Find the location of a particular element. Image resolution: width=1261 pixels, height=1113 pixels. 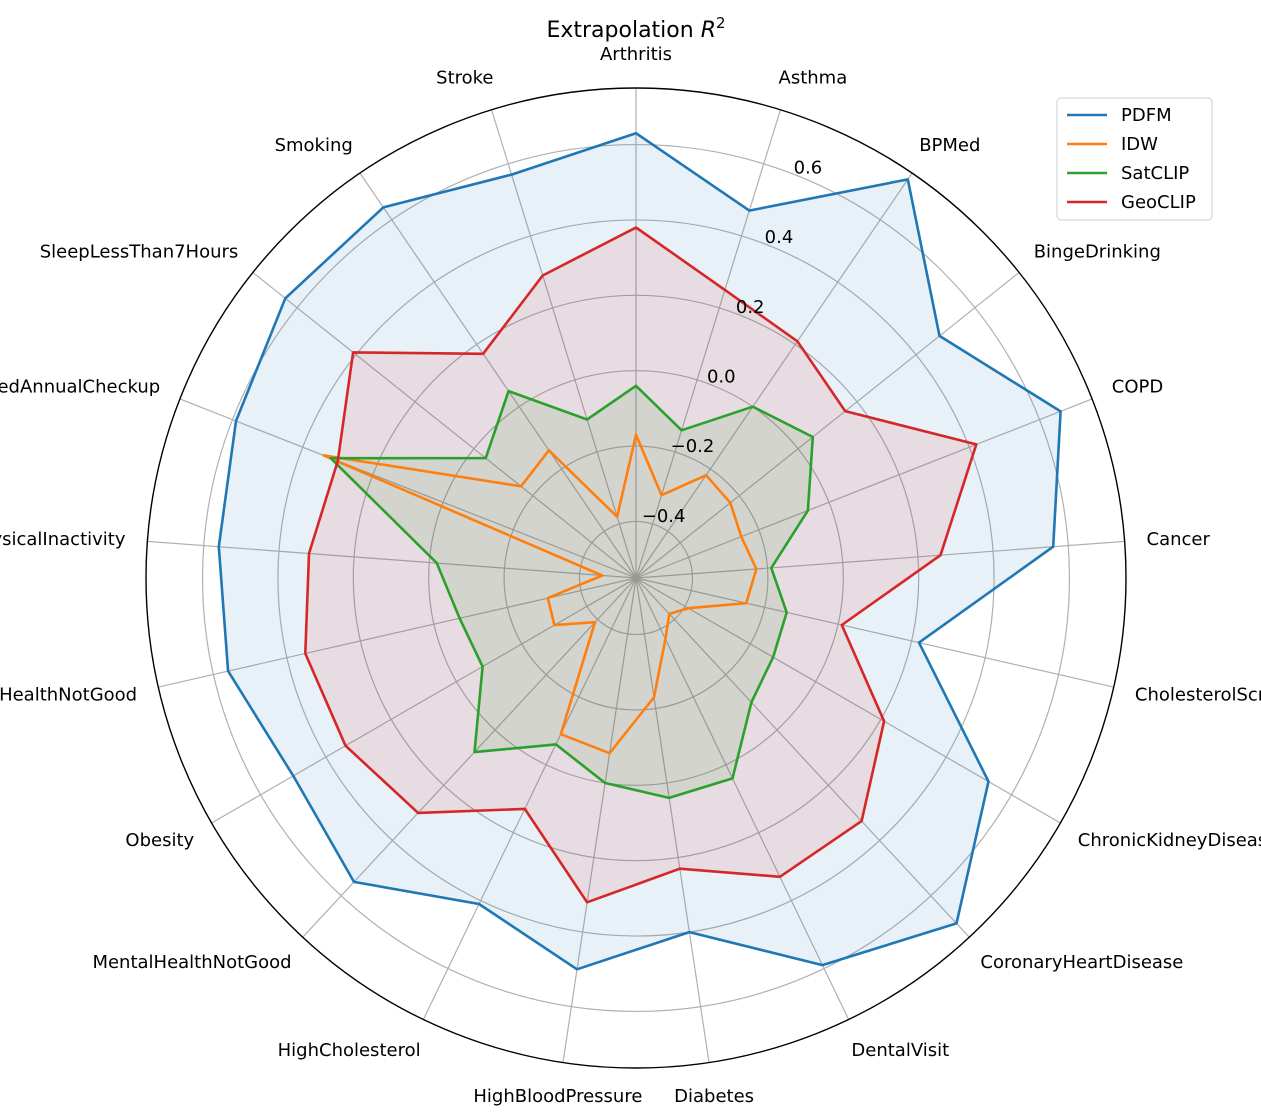

rtick-label: −0.4 is located at coordinates (664, 516).